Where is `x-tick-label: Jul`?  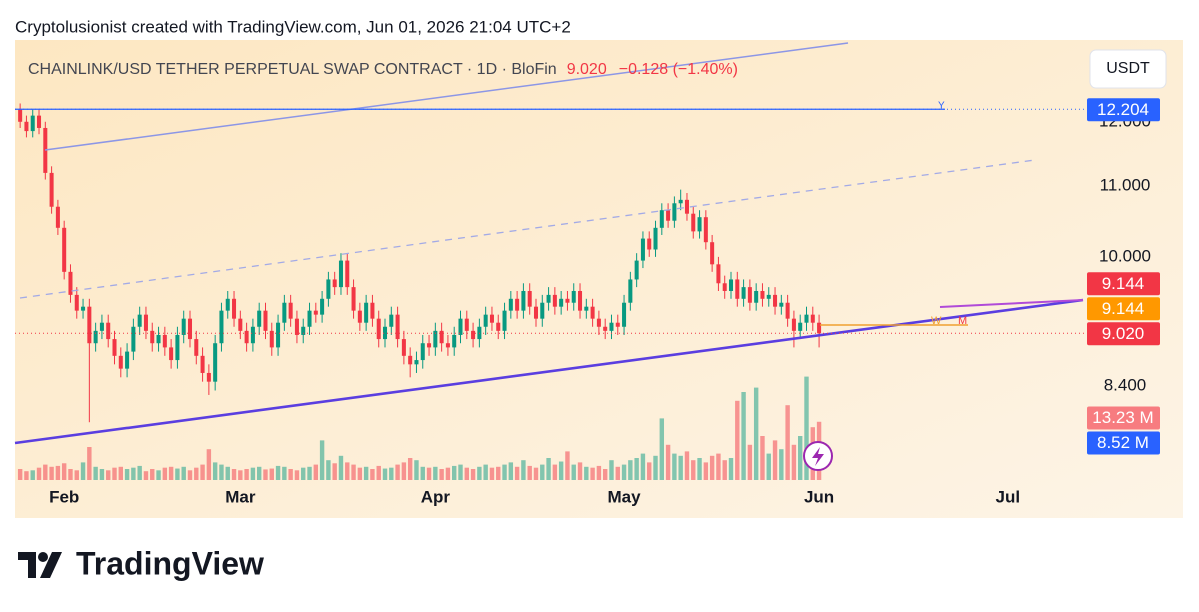
x-tick-label: Jul is located at coordinates (1008, 496).